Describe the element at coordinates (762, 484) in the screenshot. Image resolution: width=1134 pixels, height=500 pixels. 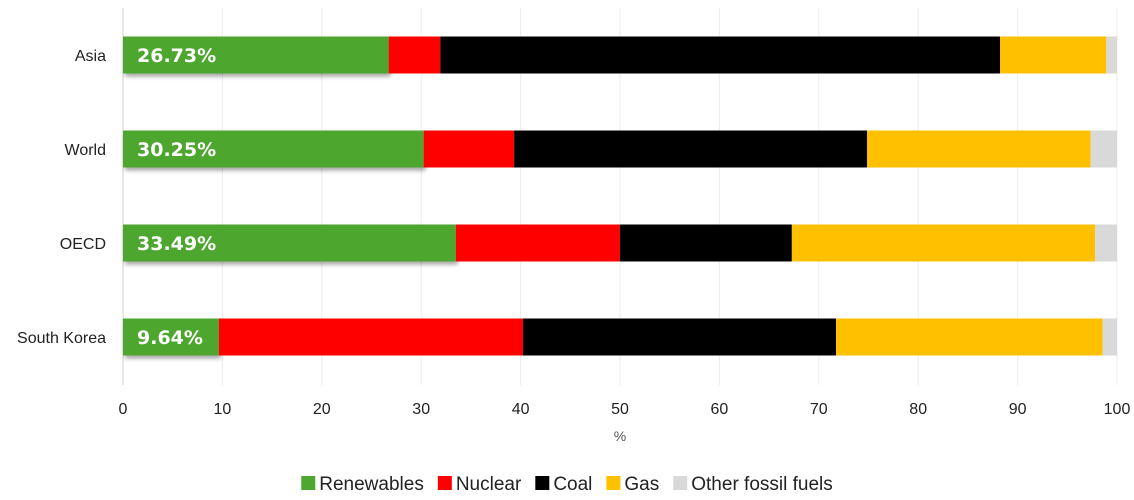
I see `legend-label: Other fossil fuels` at that location.